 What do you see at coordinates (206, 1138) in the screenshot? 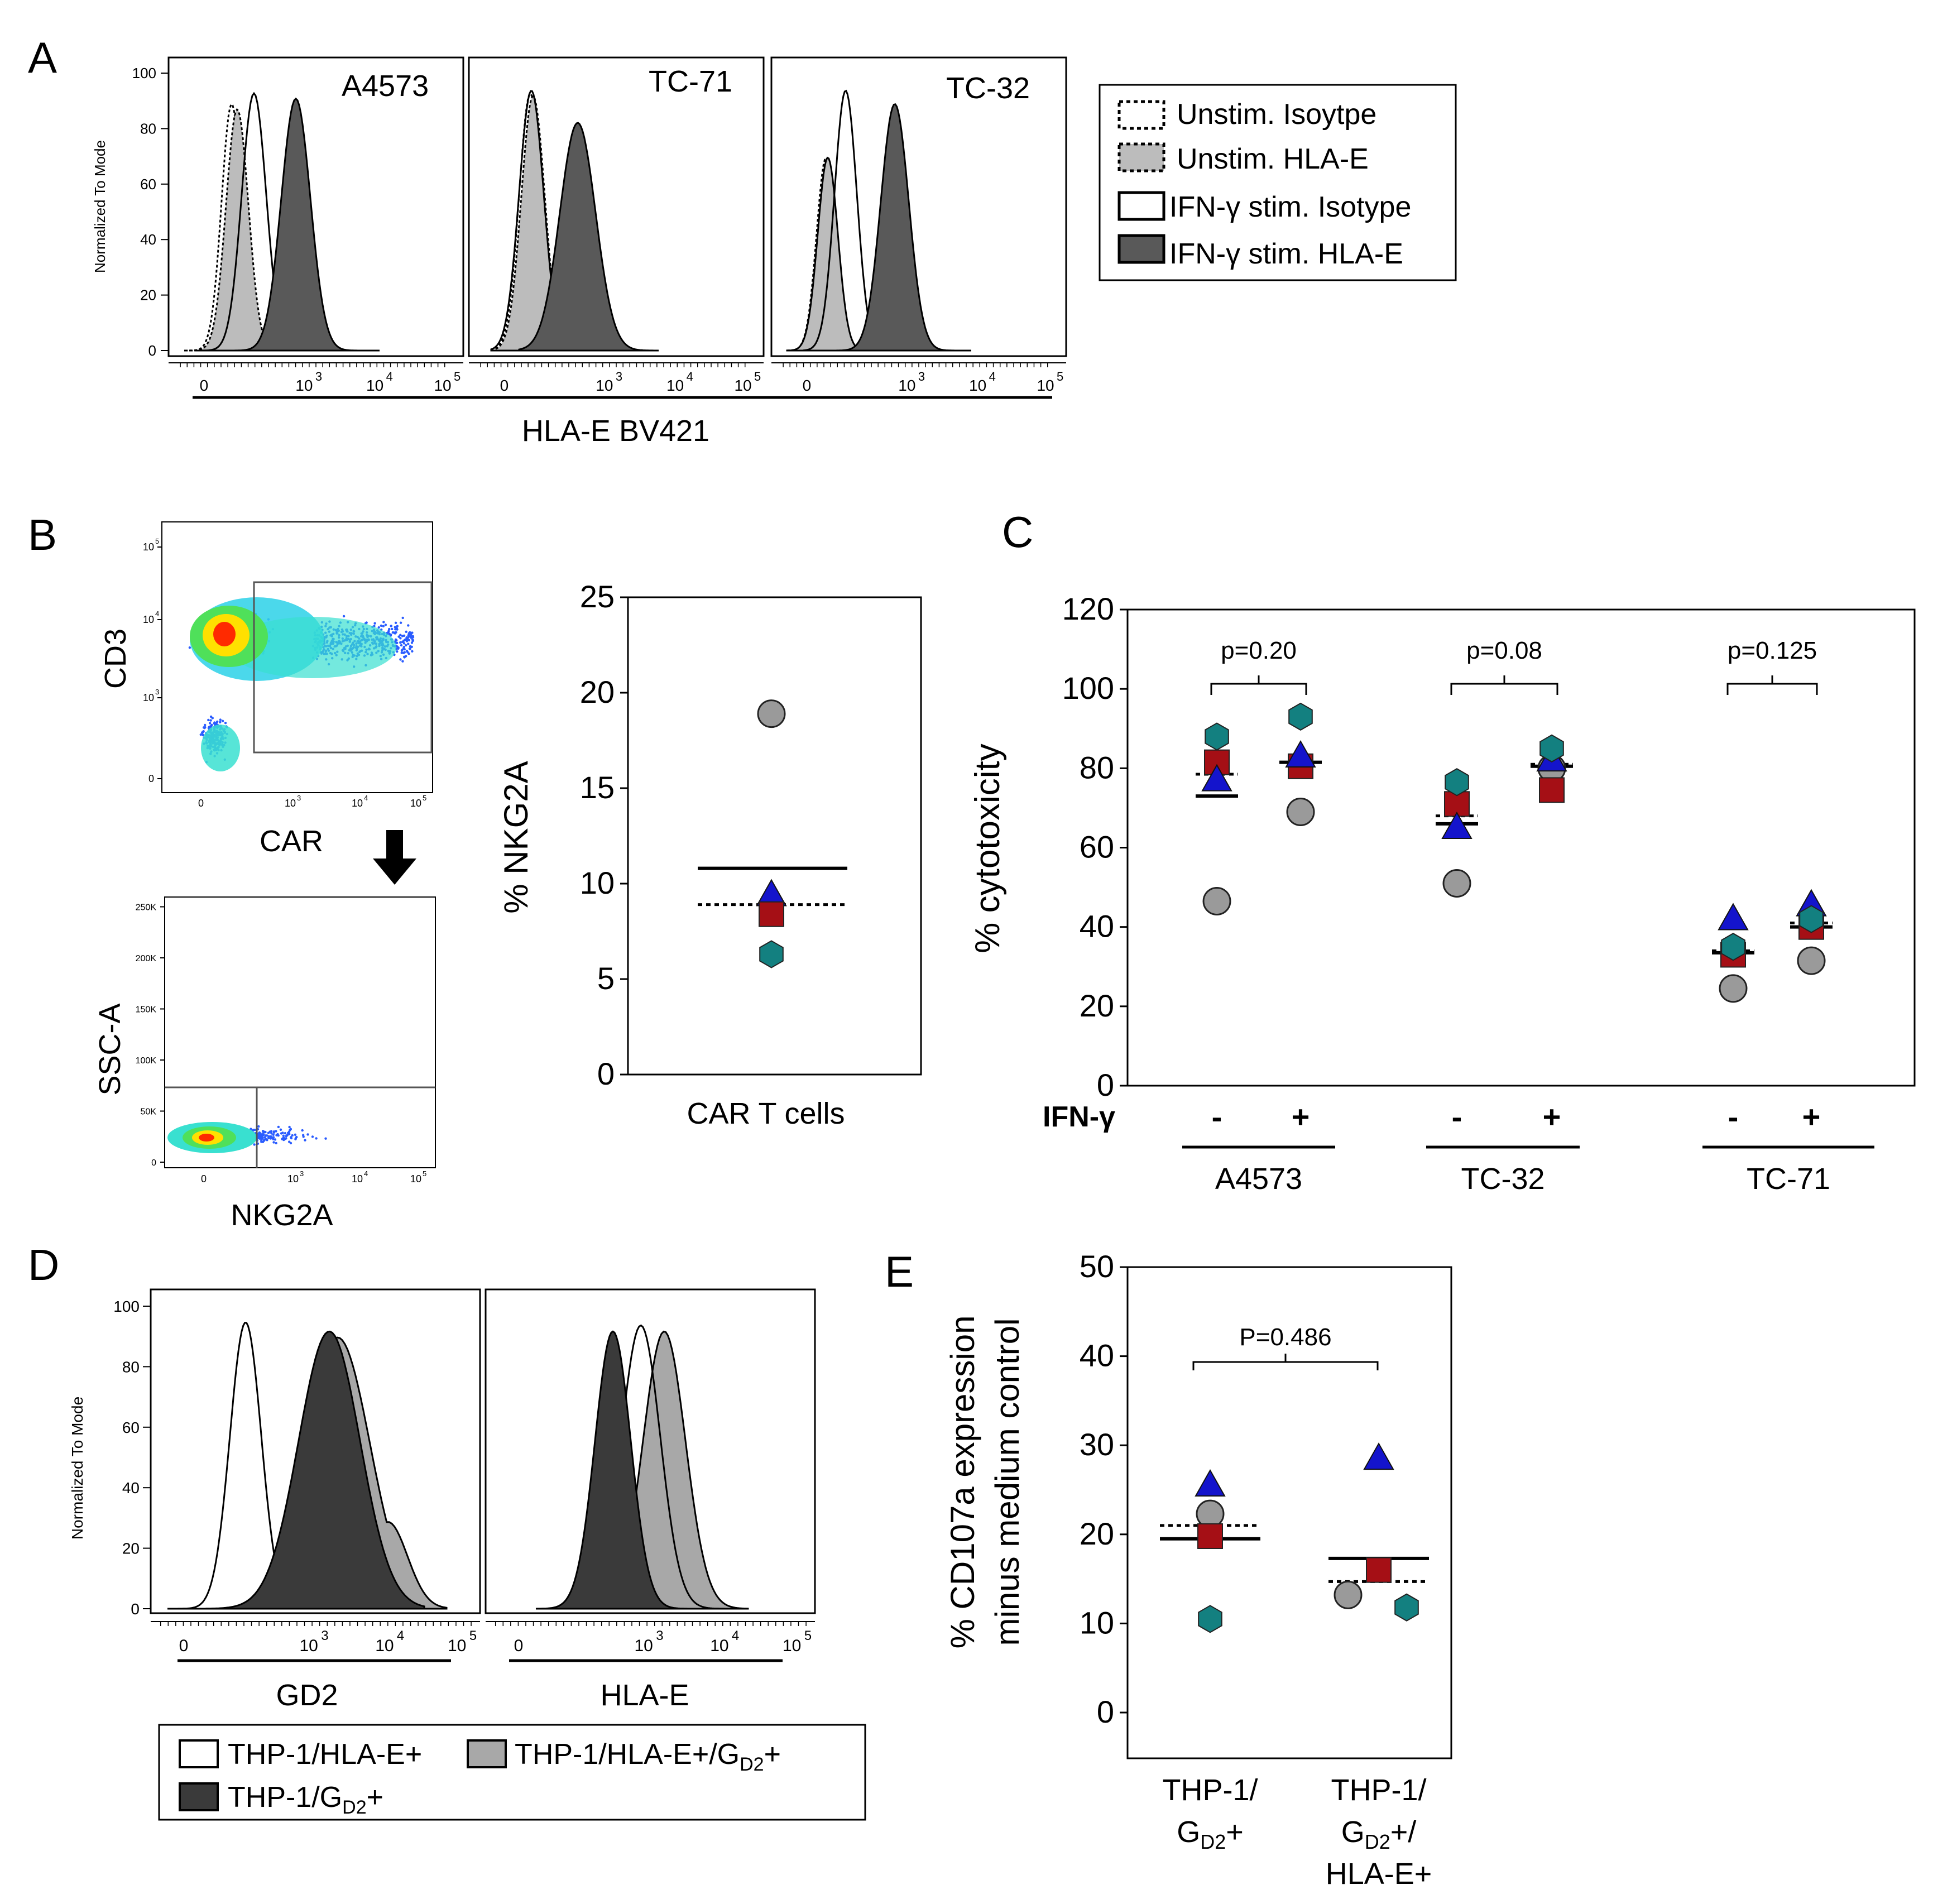
I see `density-cloud-bottom-core` at bounding box center [206, 1138].